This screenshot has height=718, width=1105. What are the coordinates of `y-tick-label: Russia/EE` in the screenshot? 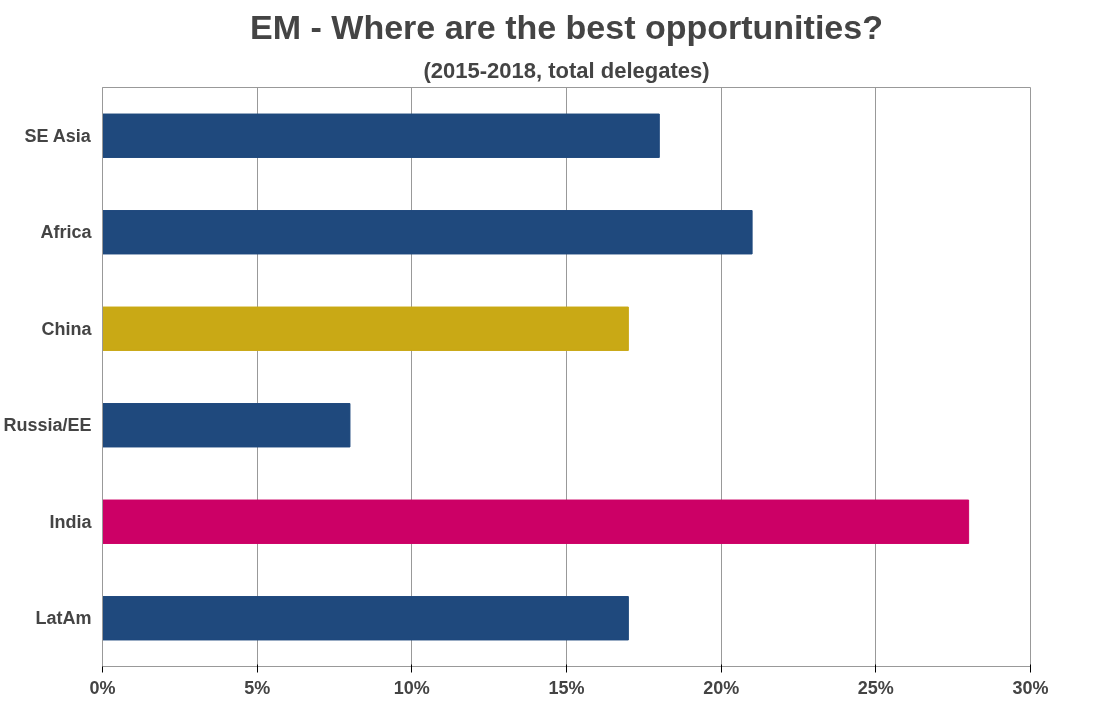 It's located at (47, 425).